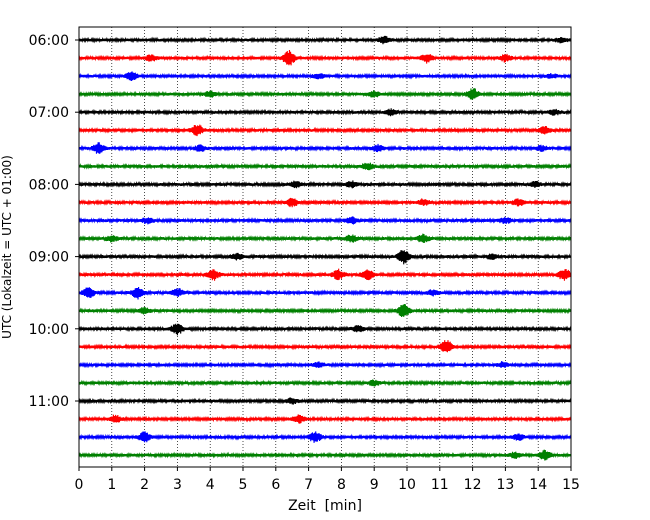 The width and height of the screenshot is (650, 520). What do you see at coordinates (49, 185) in the screenshot?
I see `y-tick-label: 08:00` at bounding box center [49, 185].